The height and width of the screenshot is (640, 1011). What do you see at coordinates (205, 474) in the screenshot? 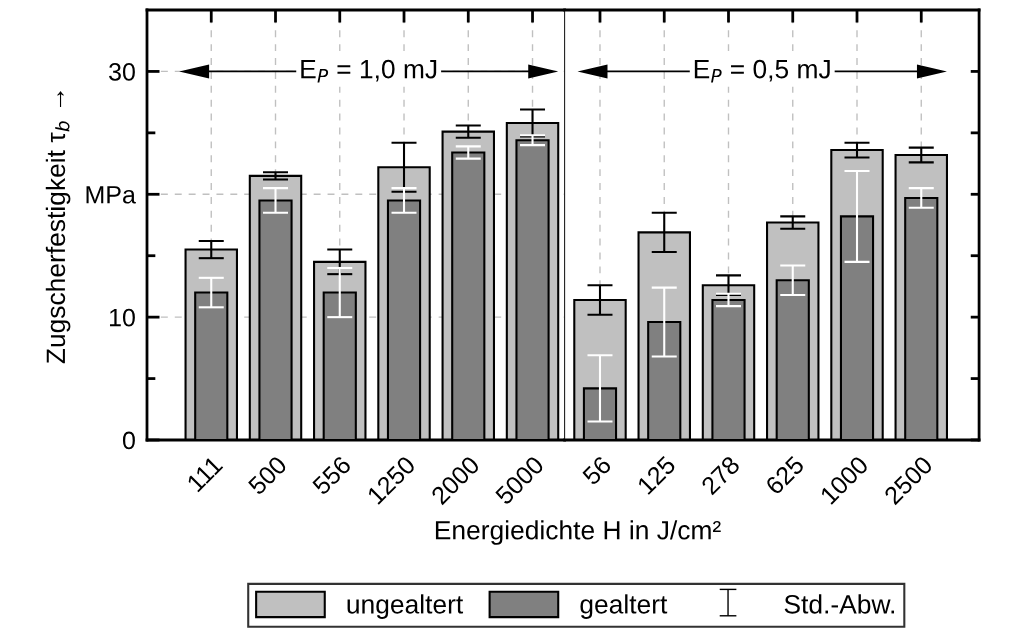
I see `x-tick-label: 111` at bounding box center [205, 474].